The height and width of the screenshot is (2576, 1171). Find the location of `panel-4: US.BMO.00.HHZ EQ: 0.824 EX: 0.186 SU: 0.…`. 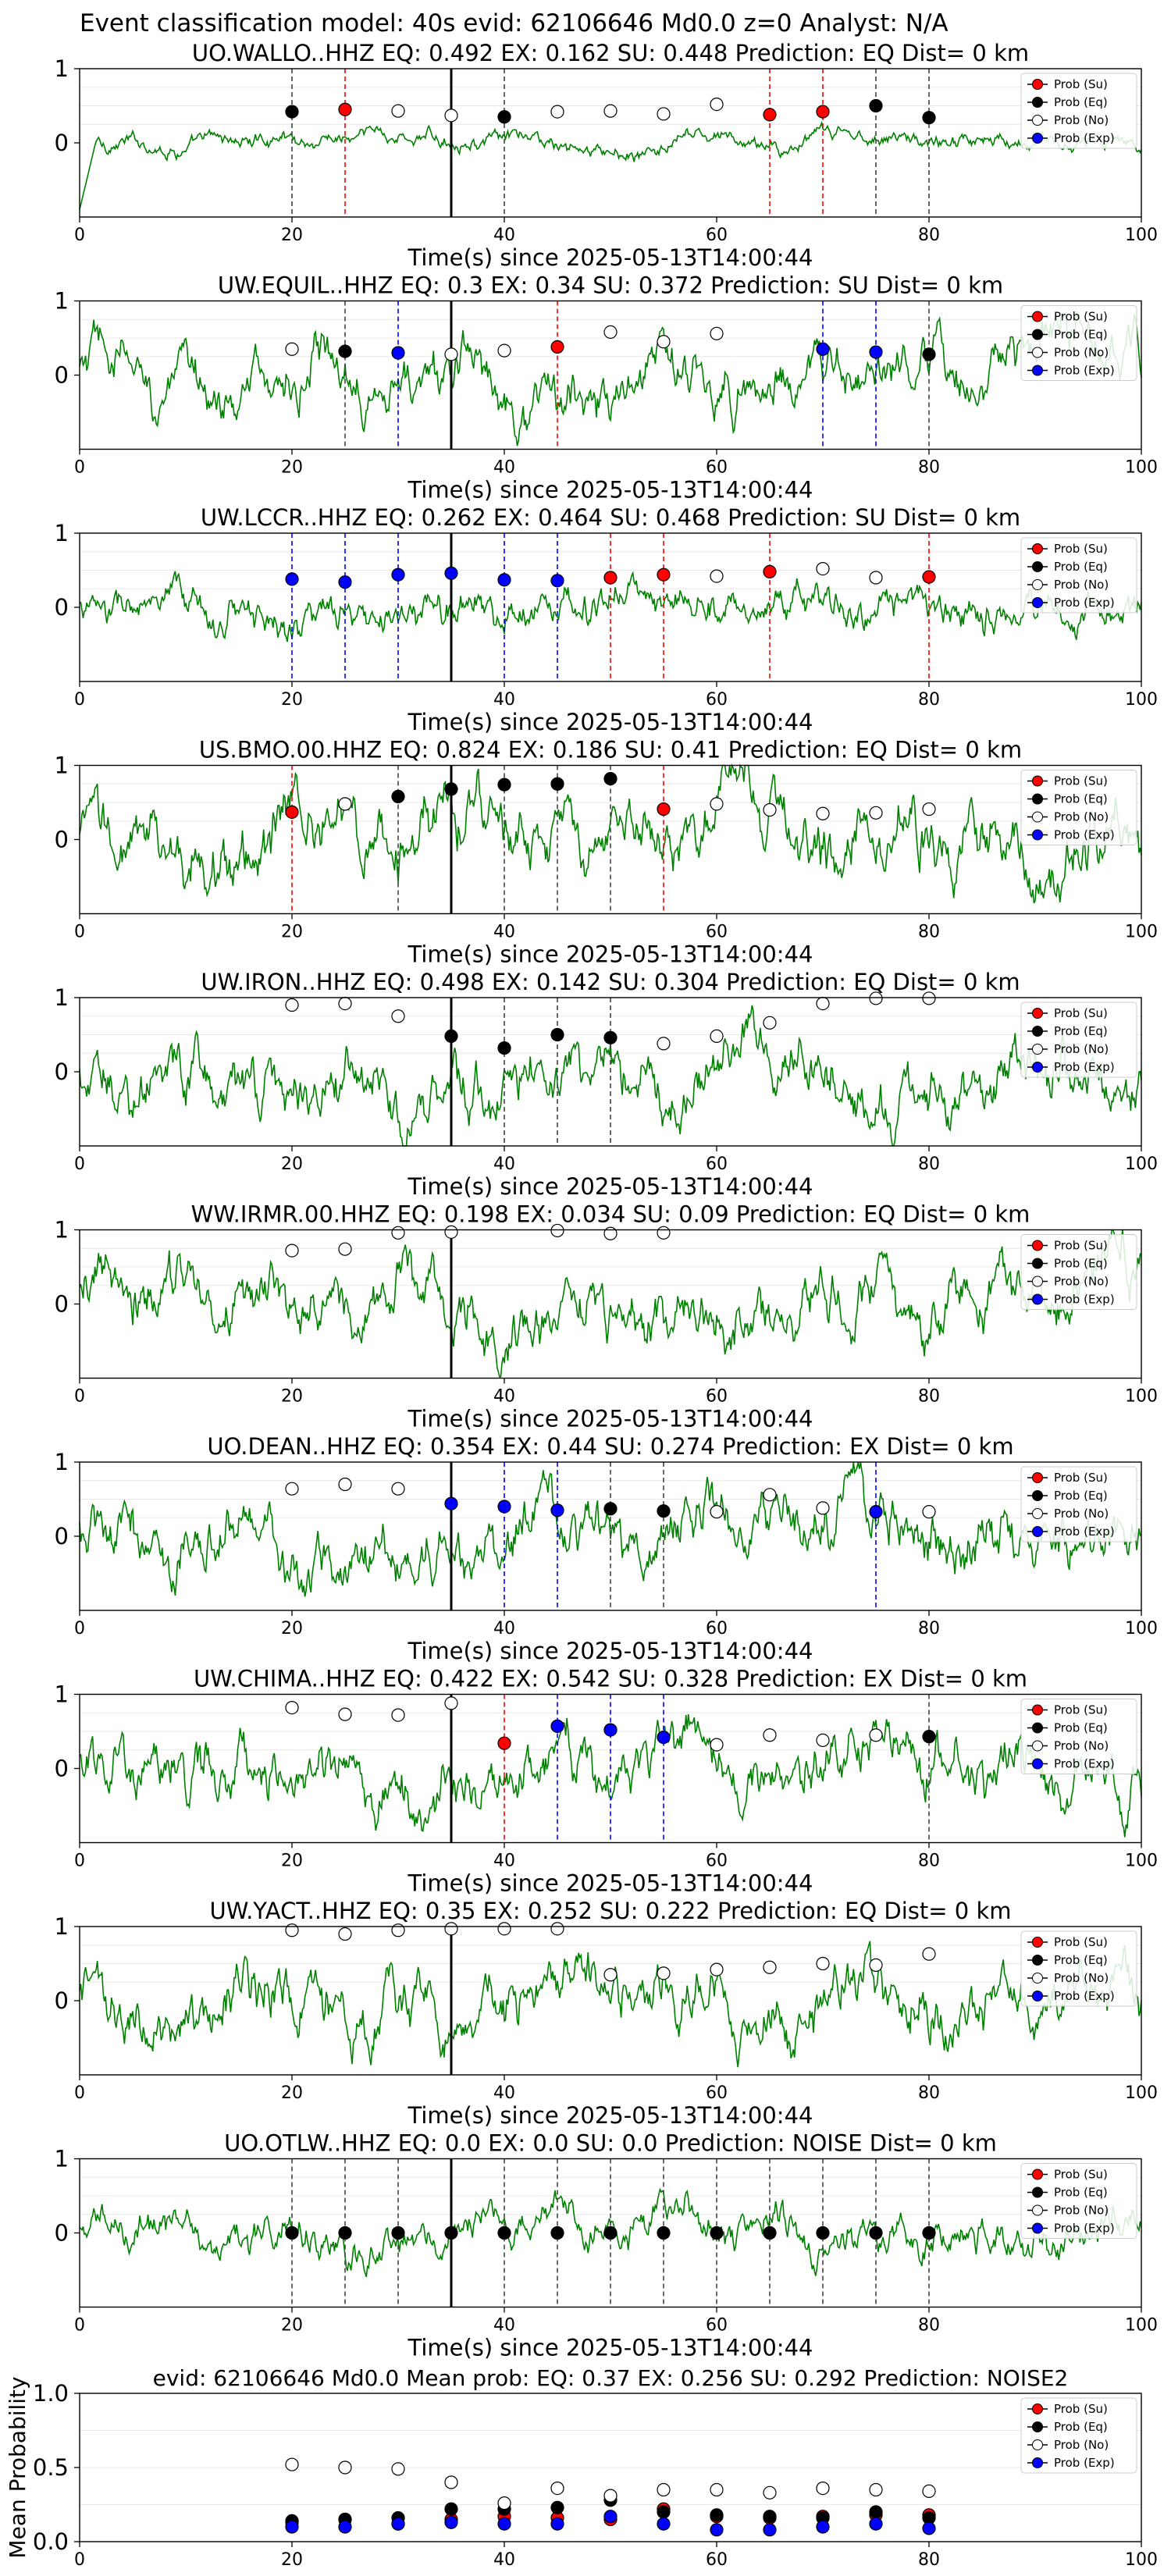

panel-4: US.BMO.00.HHZ EQ: 0.824 EX: 0.186 SU: 0.… is located at coordinates (606, 852).